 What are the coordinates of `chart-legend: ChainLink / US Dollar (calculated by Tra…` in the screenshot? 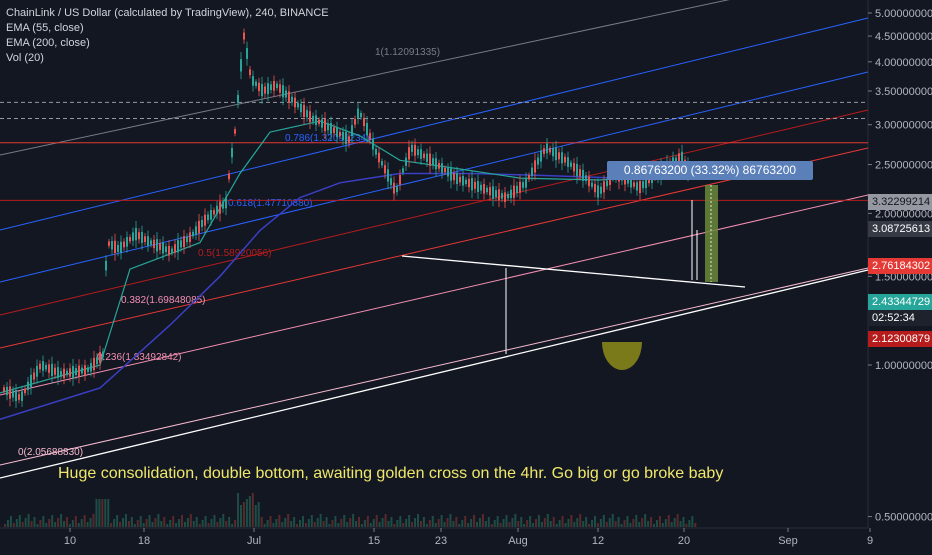 It's located at (167, 36).